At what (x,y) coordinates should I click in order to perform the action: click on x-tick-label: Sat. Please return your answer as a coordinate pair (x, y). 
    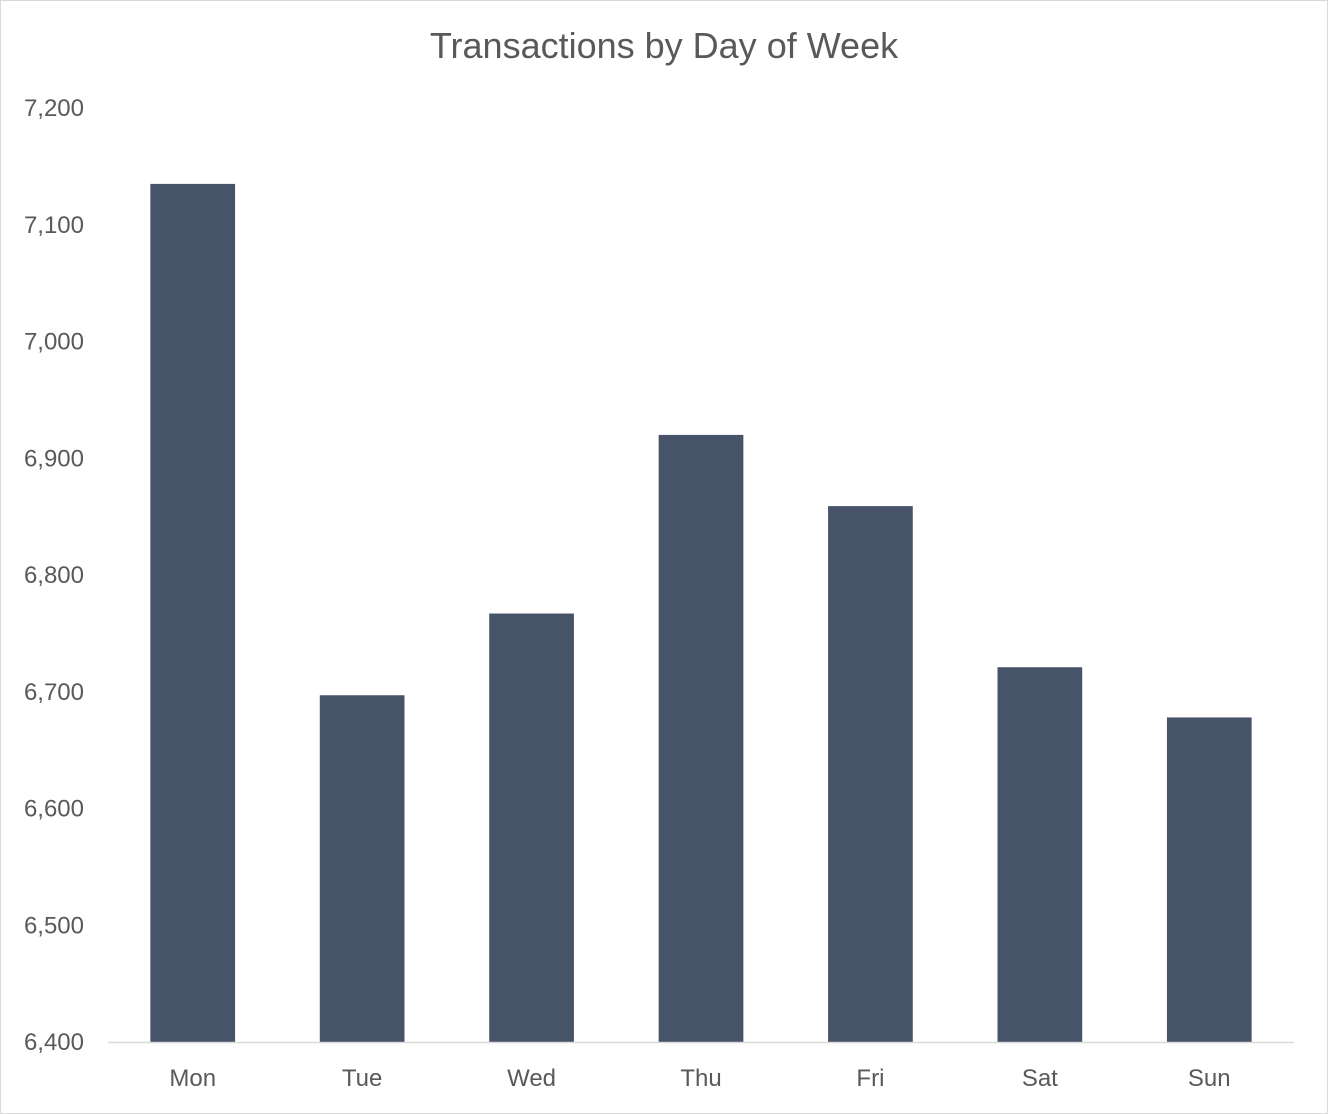
    Looking at the image, I should click on (1040, 1078).